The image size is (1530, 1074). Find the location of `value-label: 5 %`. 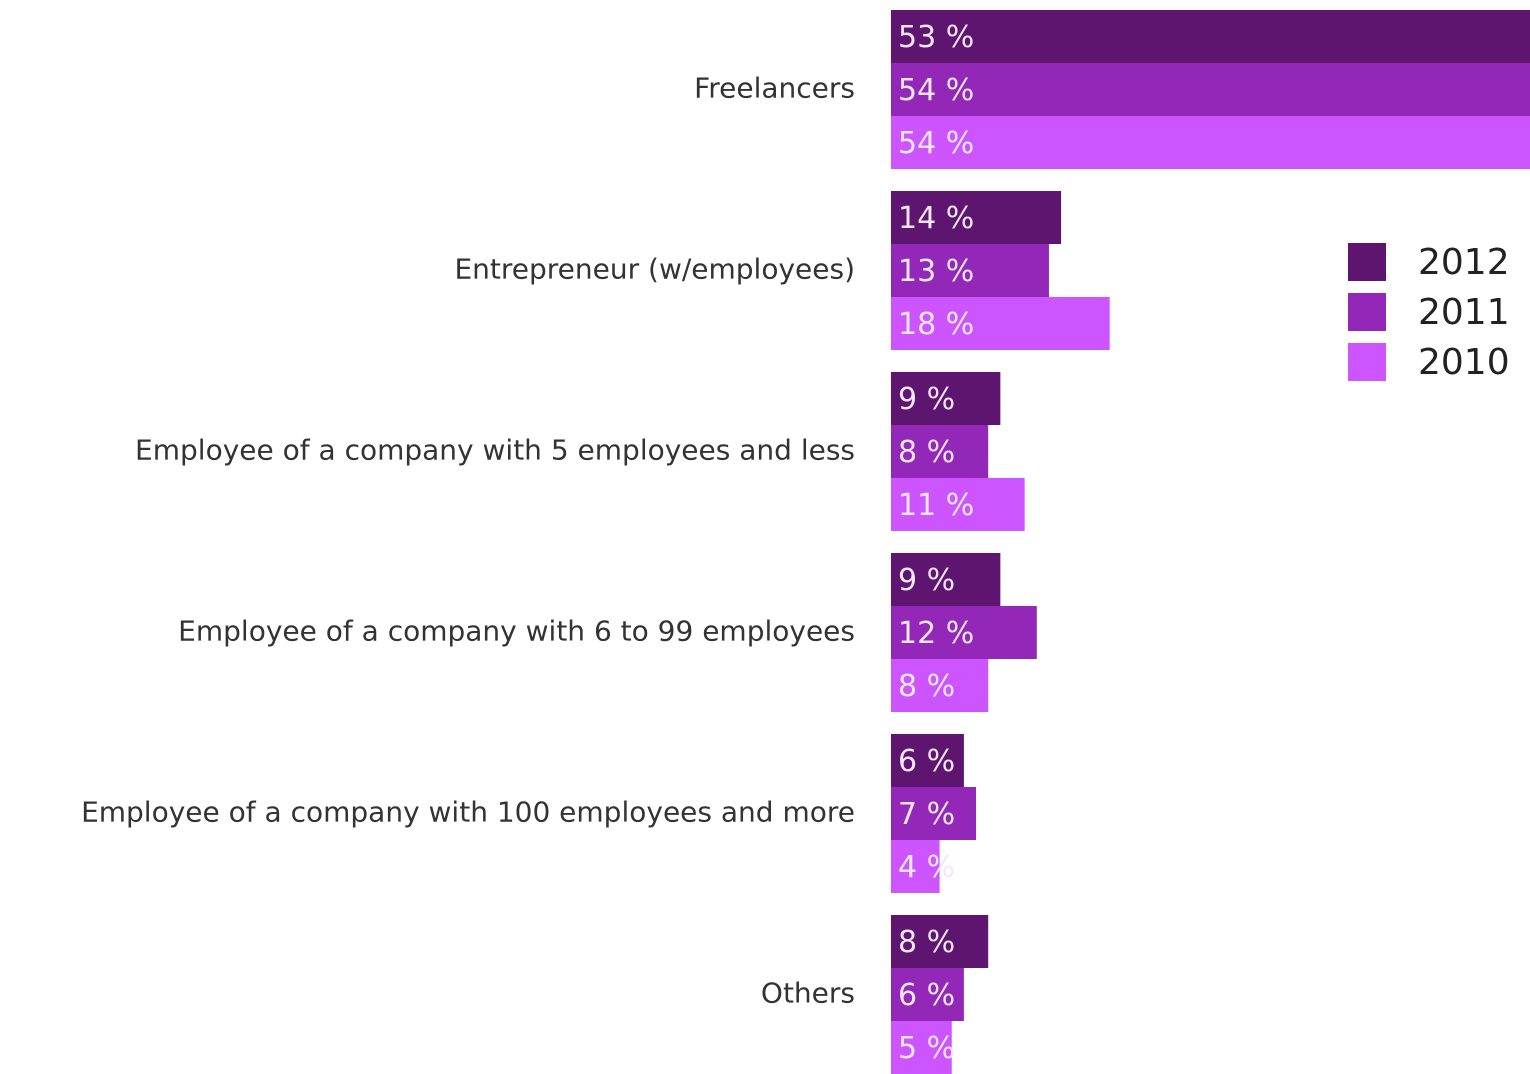

value-label: 5 % is located at coordinates (926, 1048).